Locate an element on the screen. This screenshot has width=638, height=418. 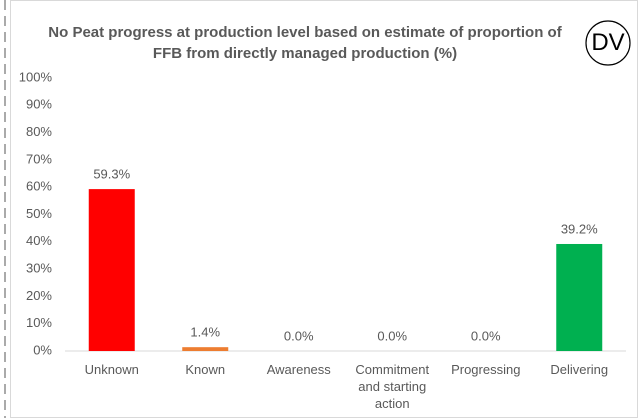
logo: DV is located at coordinates (608, 42).